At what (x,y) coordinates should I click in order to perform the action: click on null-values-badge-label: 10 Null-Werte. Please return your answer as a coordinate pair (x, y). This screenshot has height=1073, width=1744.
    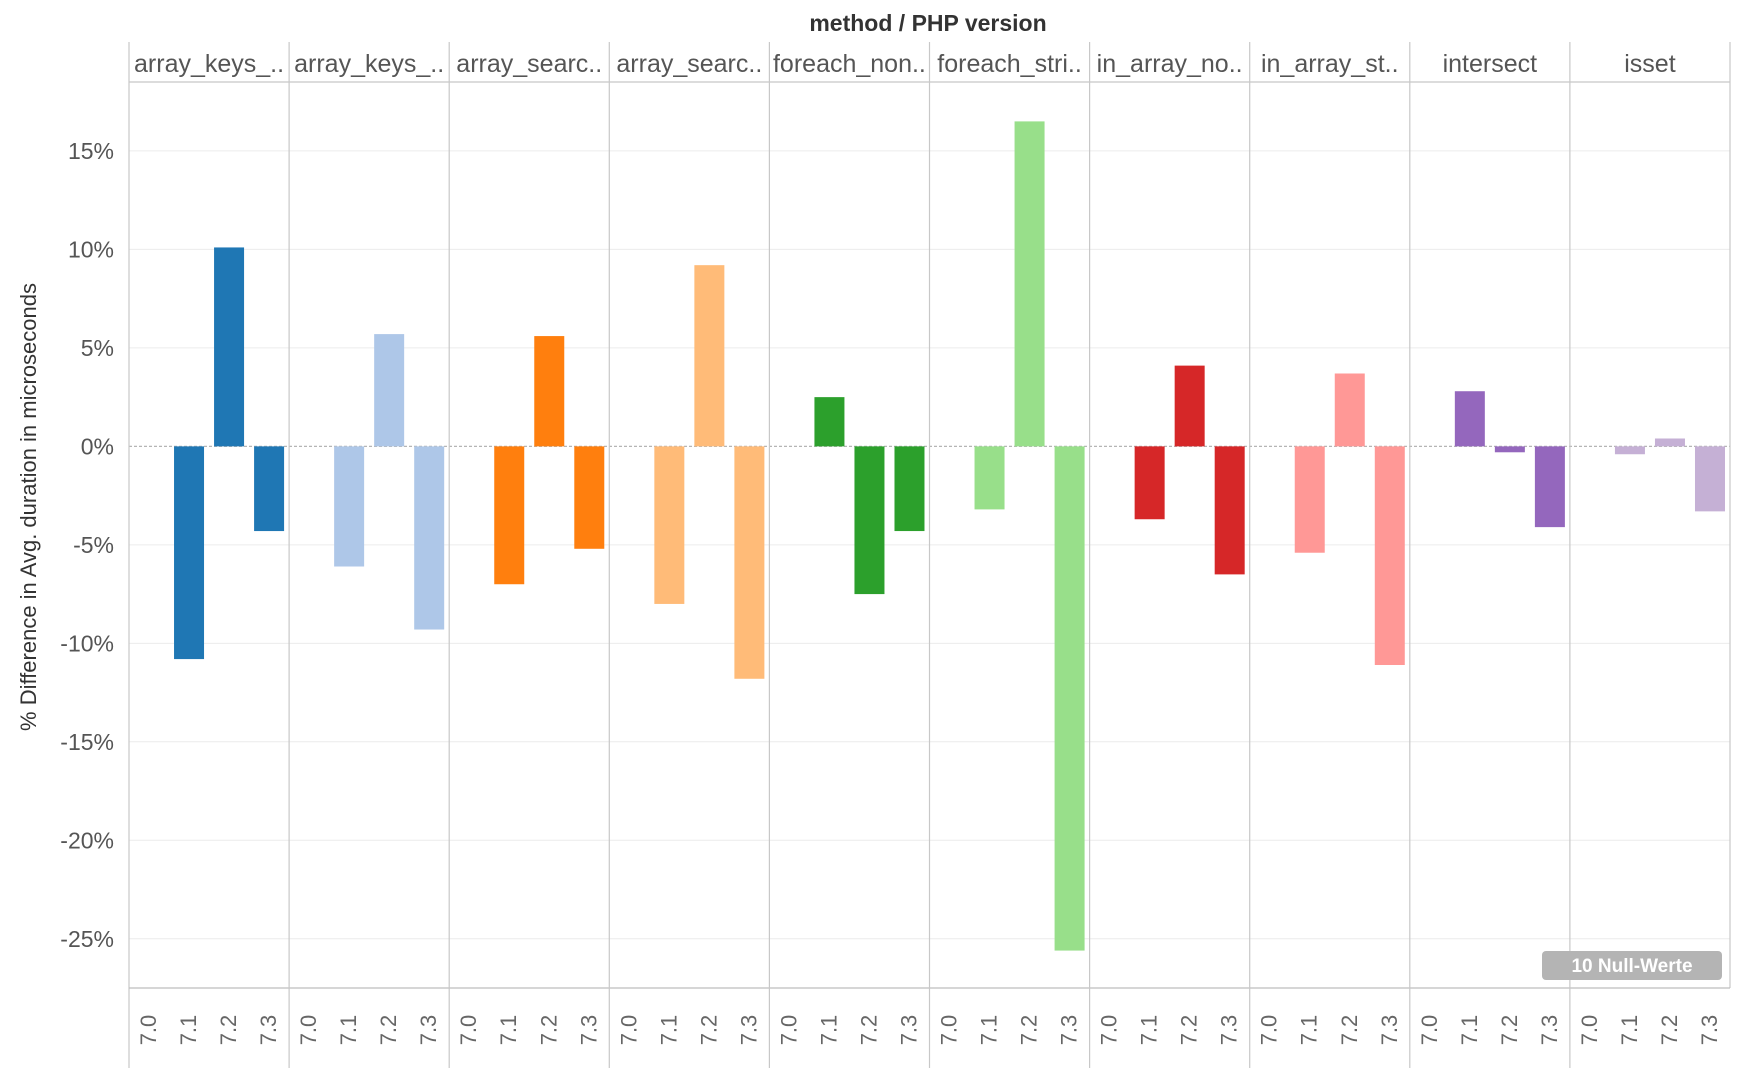
    Looking at the image, I should click on (1631, 966).